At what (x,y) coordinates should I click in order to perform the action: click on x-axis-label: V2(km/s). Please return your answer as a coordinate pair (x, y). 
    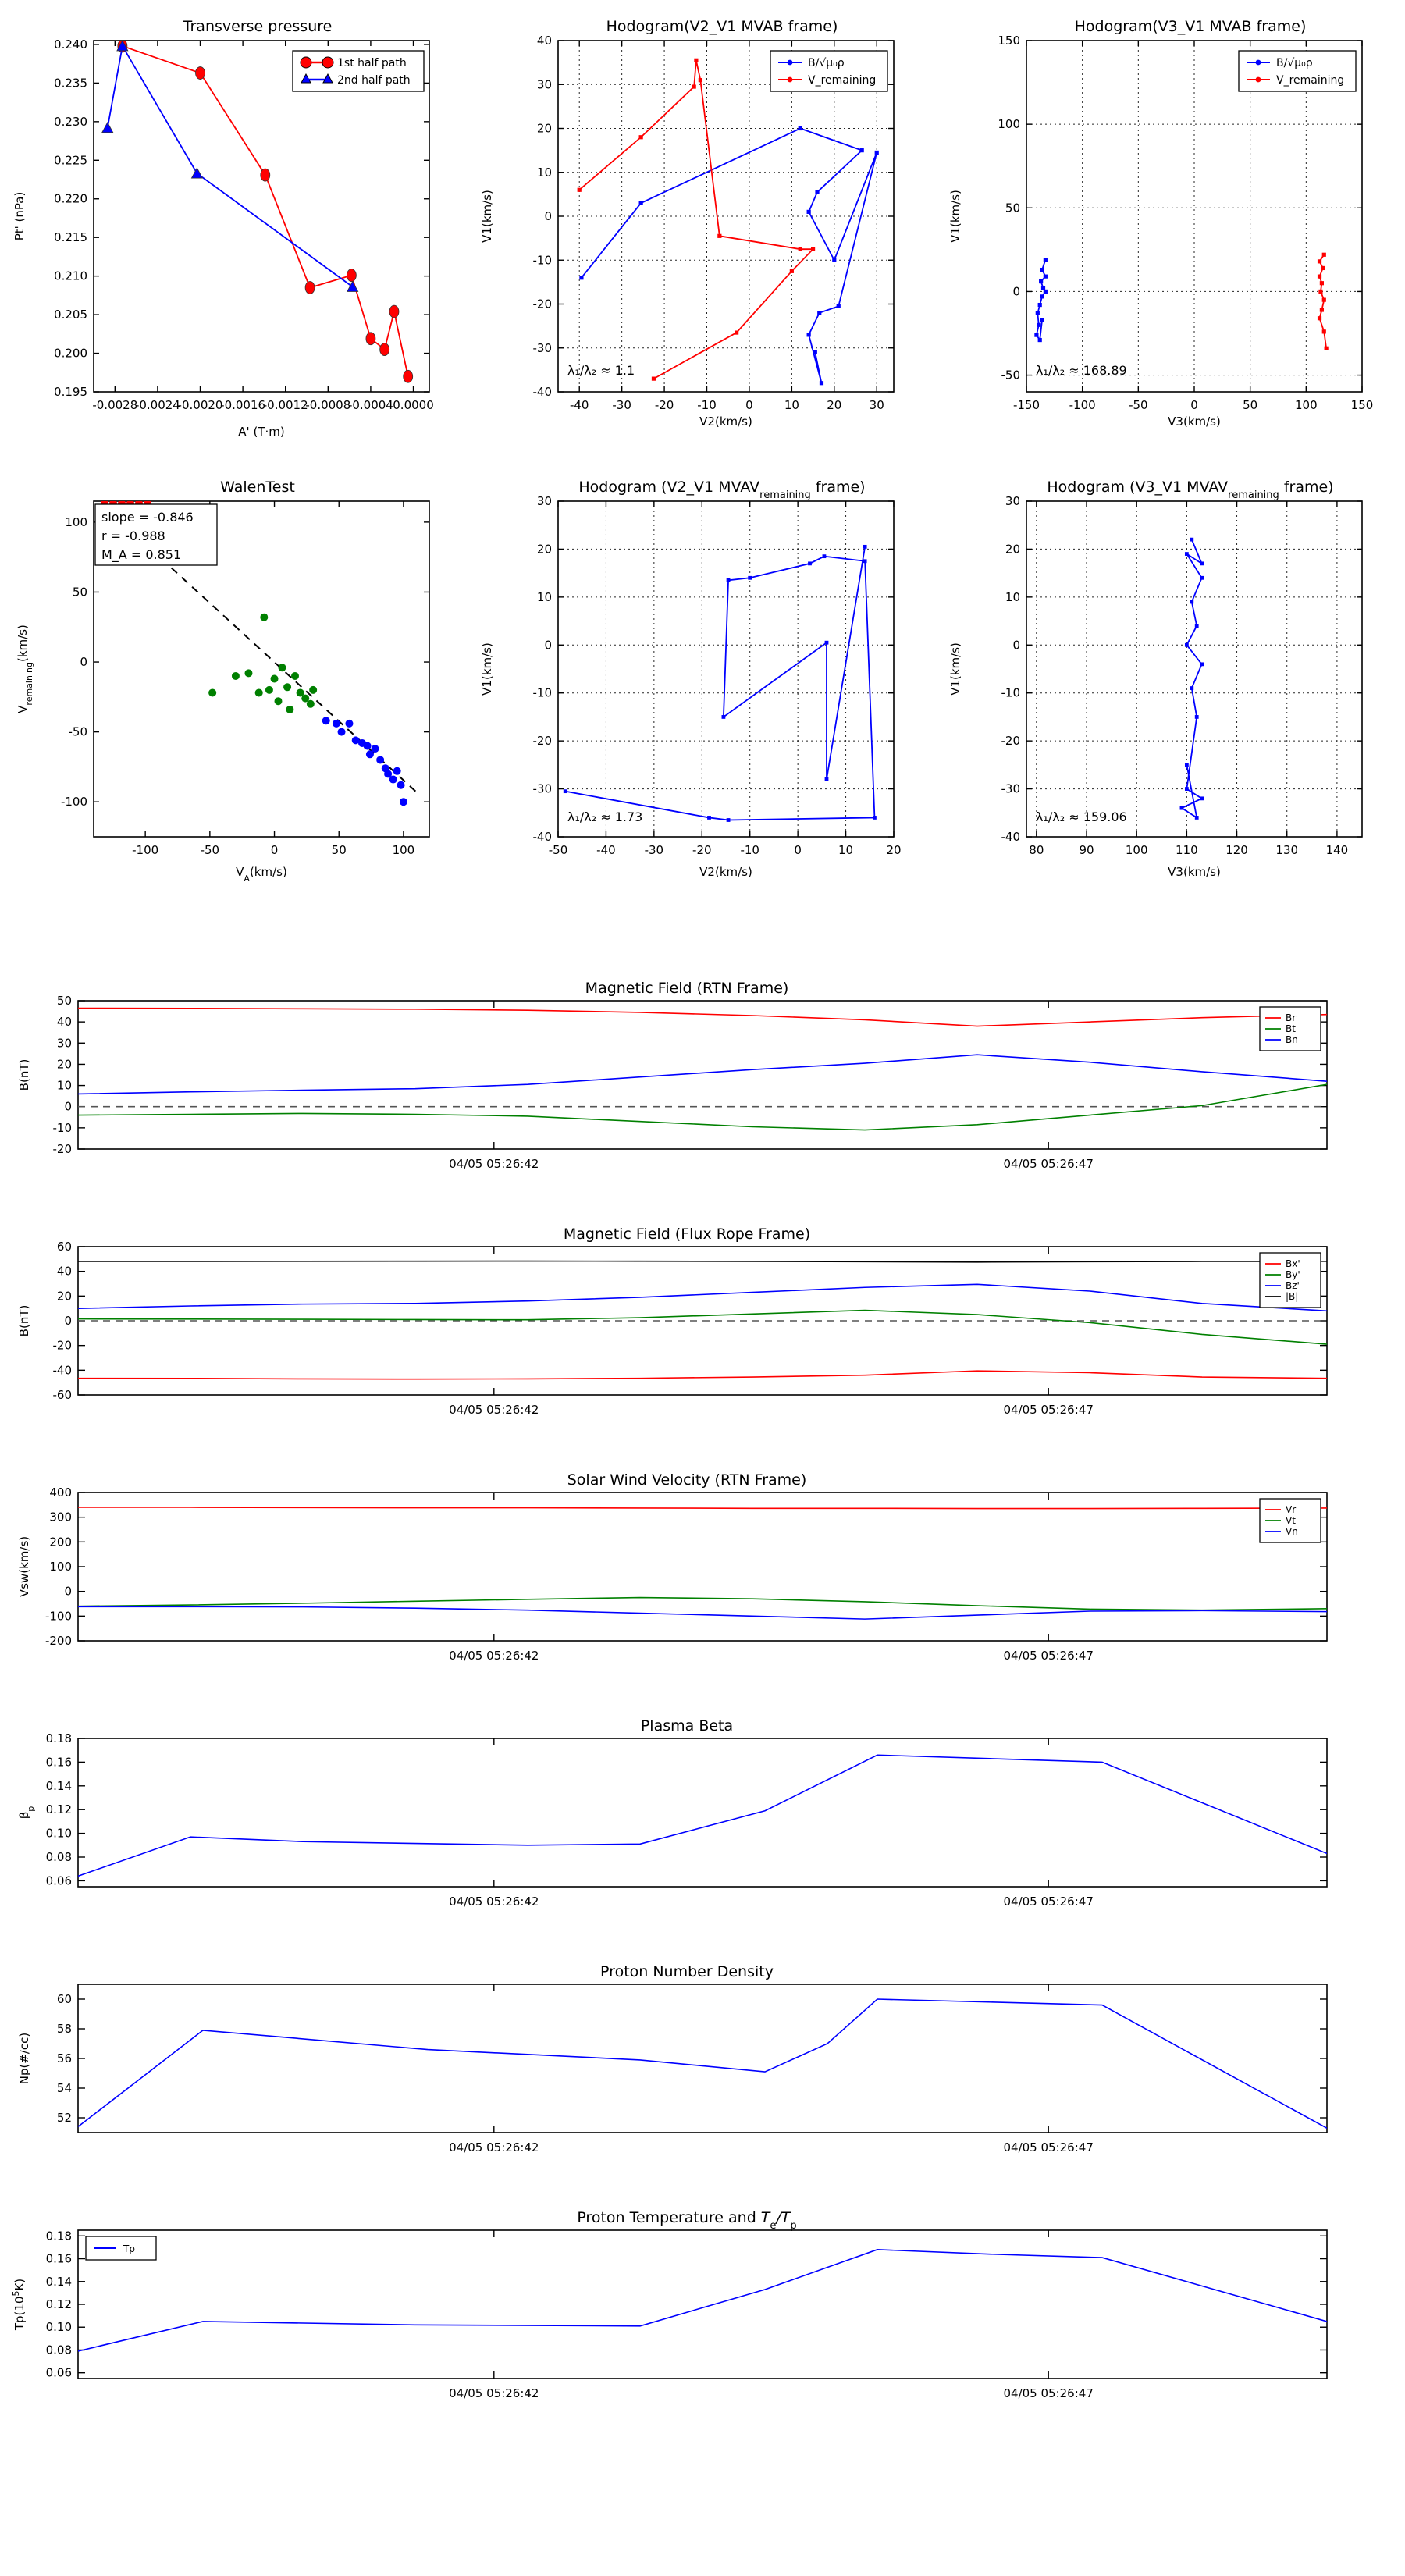
    Looking at the image, I should click on (725, 872).